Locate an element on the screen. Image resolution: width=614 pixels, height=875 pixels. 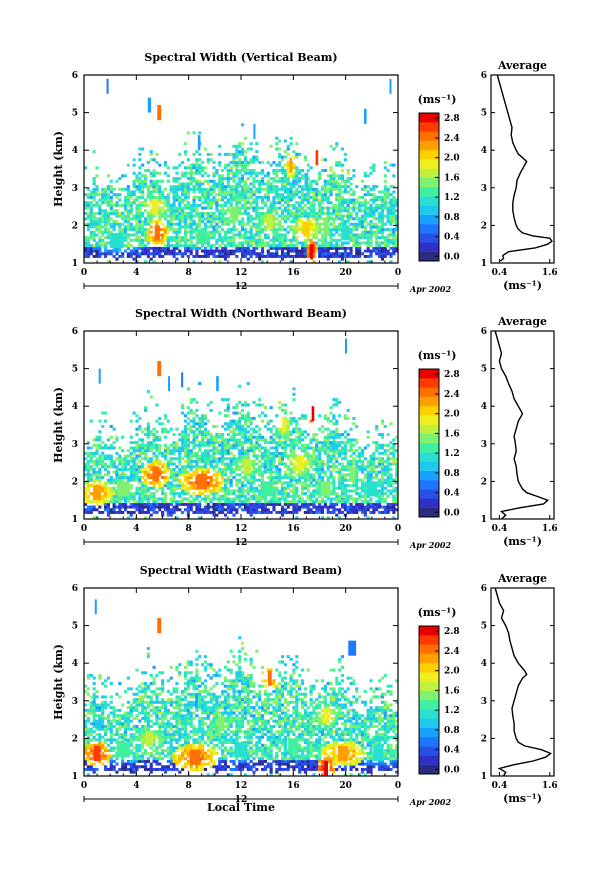
colorbar-tick-label: 1.2 is located at coordinates (452, 198).